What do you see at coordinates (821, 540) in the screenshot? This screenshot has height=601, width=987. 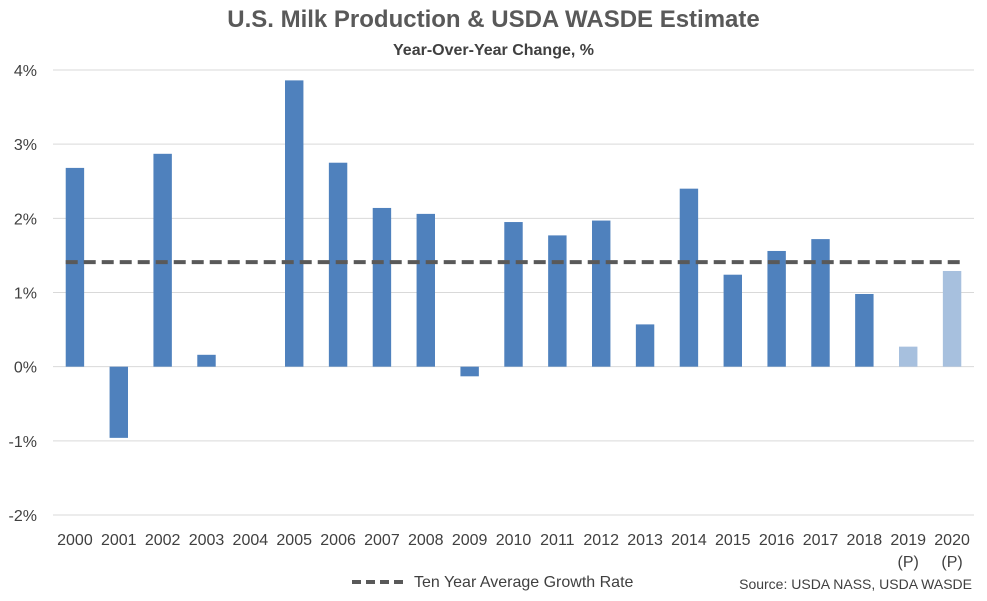 I see `x-tick-label: 2017` at bounding box center [821, 540].